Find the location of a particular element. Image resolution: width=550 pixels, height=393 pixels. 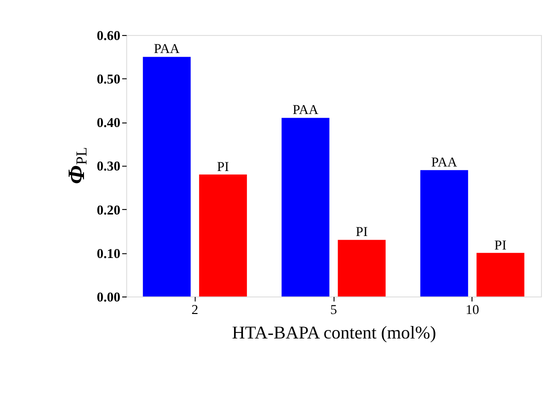

y-axis-title: ΦPL is located at coordinates (77, 165).